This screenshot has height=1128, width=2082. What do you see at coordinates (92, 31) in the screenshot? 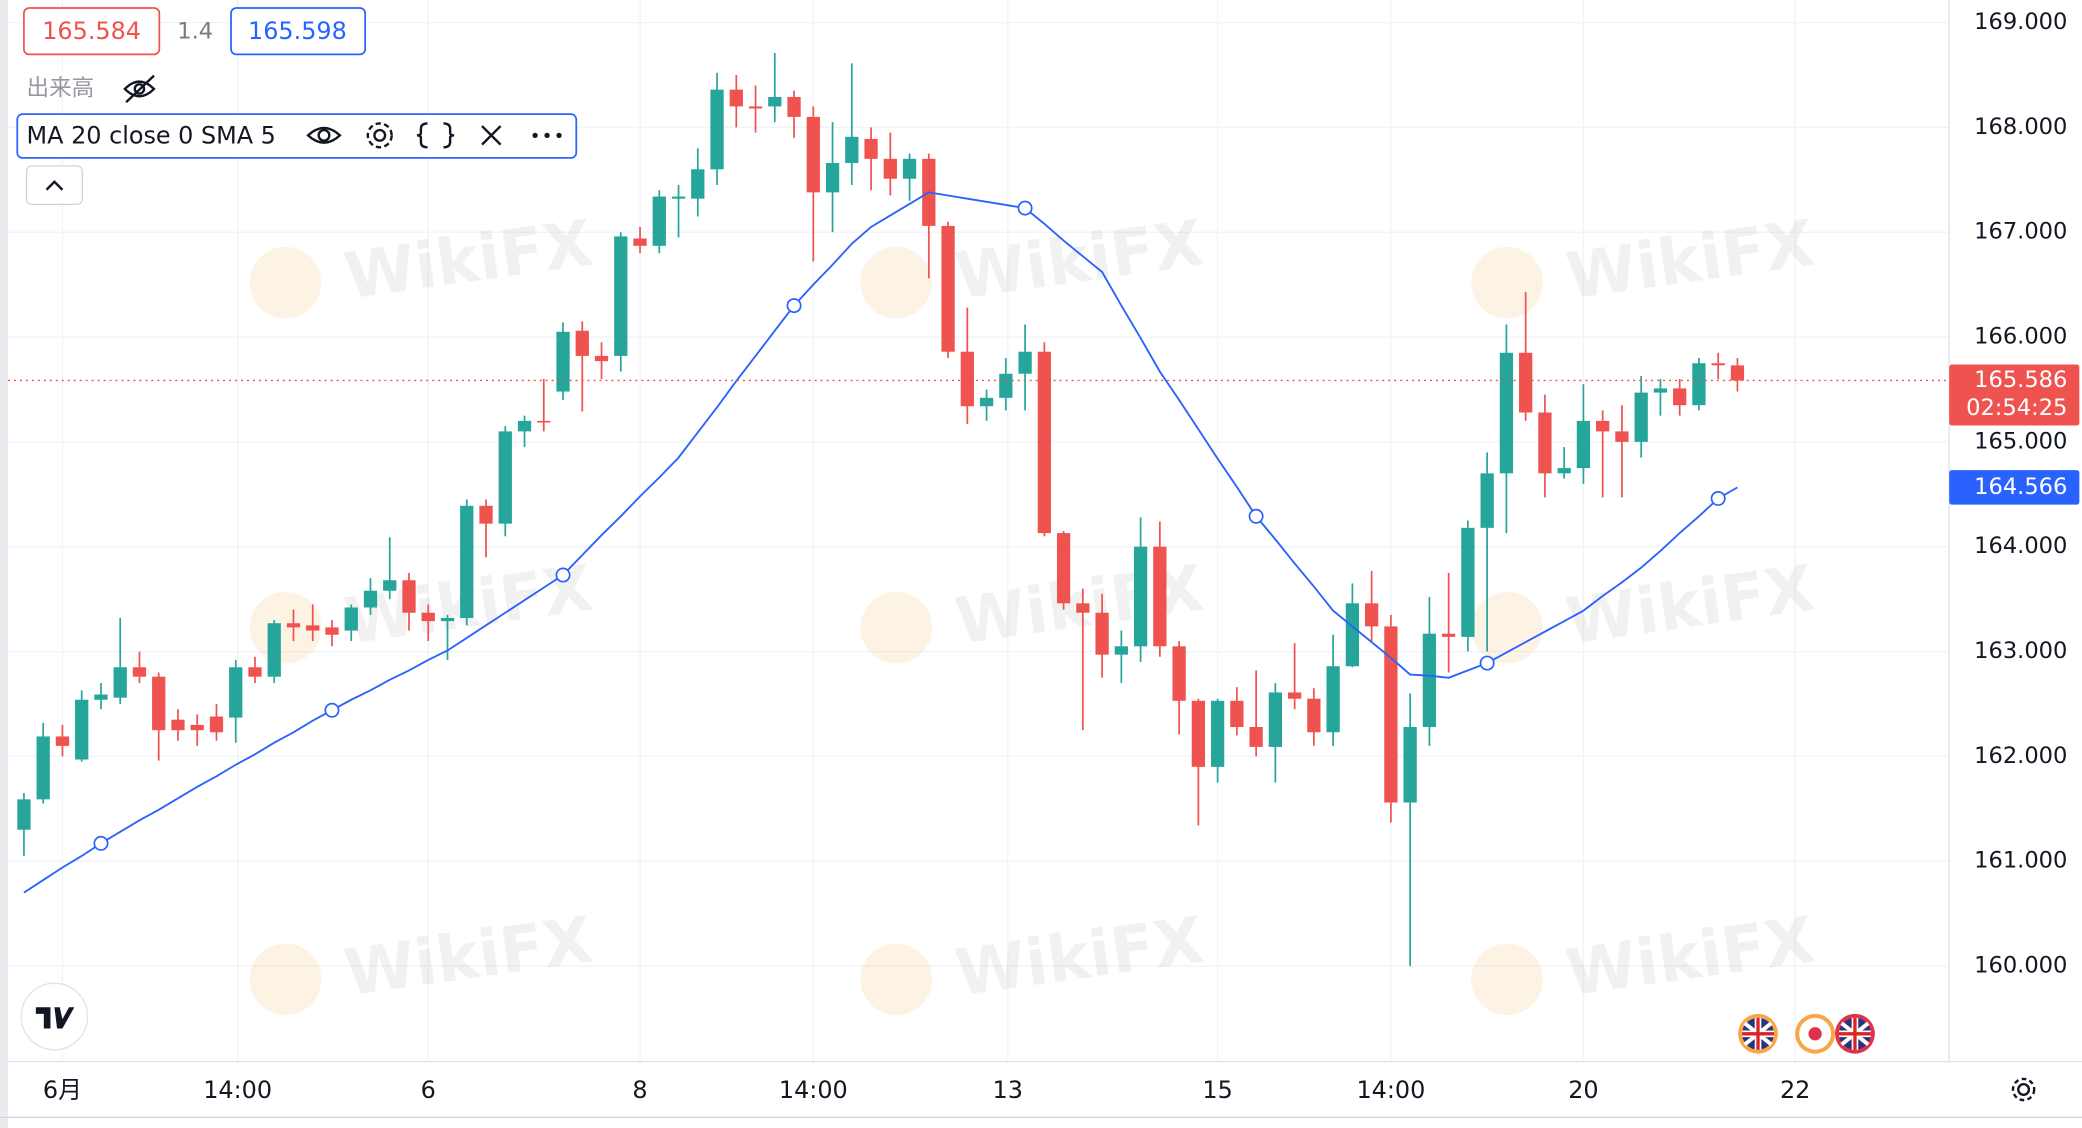
I see `bid-box` at bounding box center [92, 31].